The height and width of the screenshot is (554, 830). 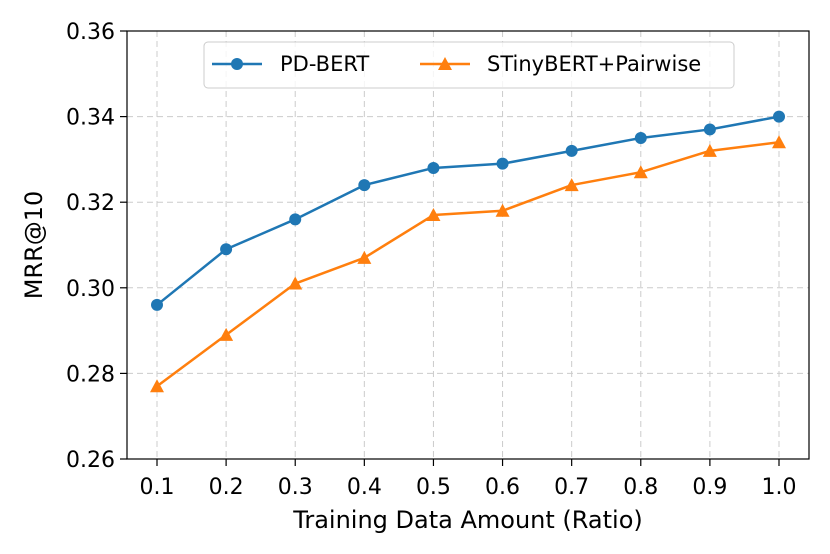 What do you see at coordinates (594, 64) in the screenshot?
I see `legend-label-stinybert: STinyBERT+Pairwise` at bounding box center [594, 64].